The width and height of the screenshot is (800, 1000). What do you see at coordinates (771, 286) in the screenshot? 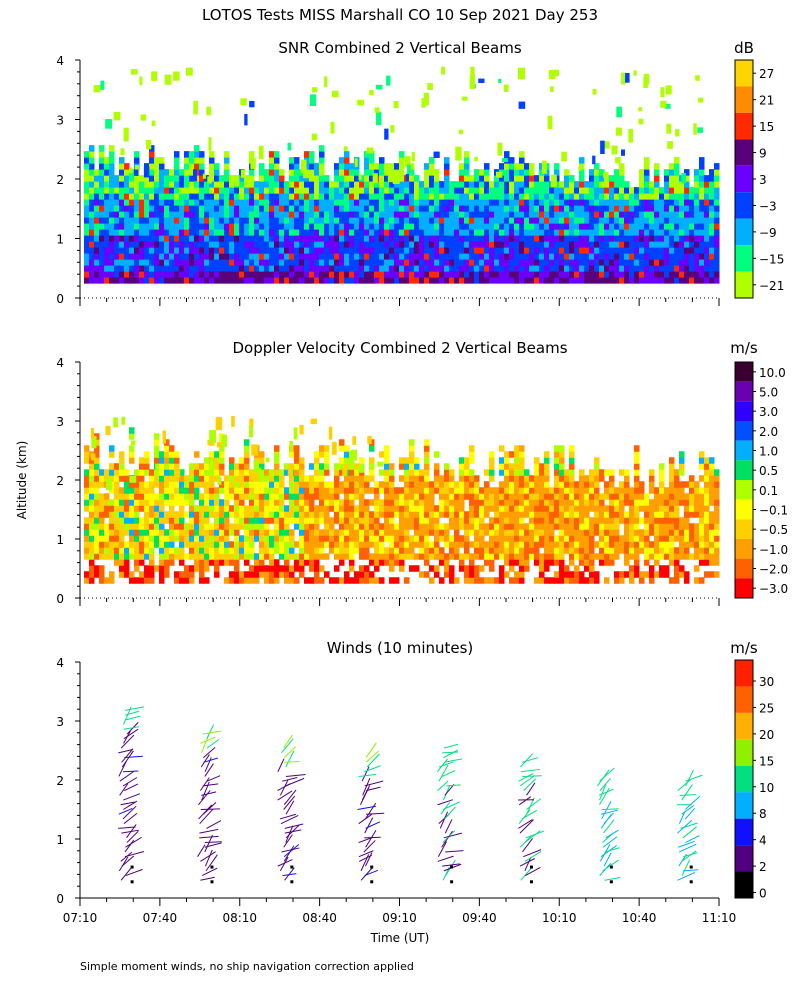
I see `colorbar-label: −21` at bounding box center [771, 286].